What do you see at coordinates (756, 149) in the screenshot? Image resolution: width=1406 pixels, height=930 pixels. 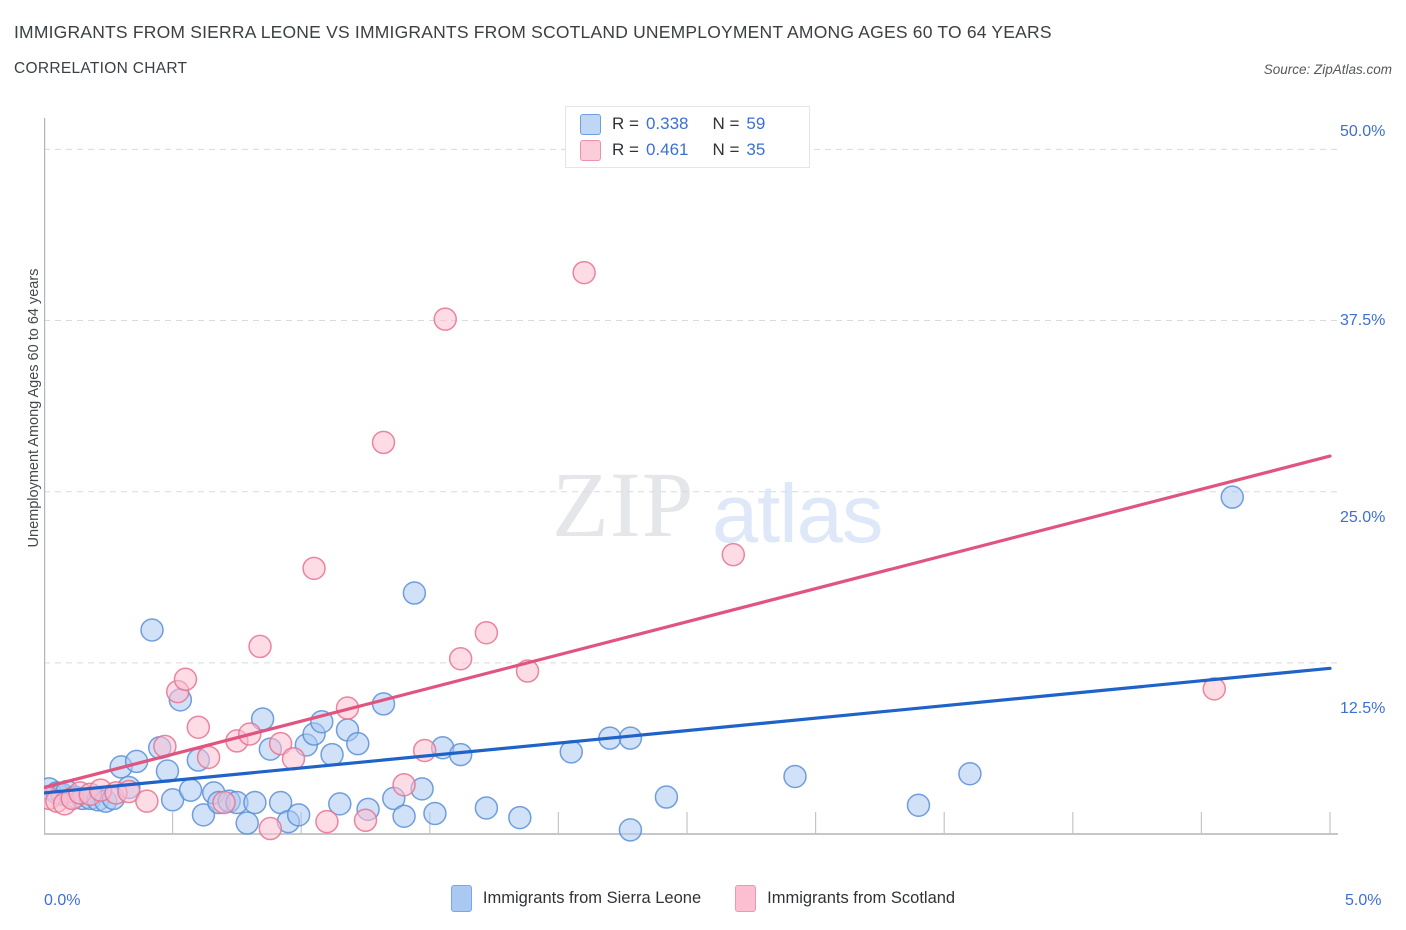 I see `n-value-pink: 35` at bounding box center [756, 149].